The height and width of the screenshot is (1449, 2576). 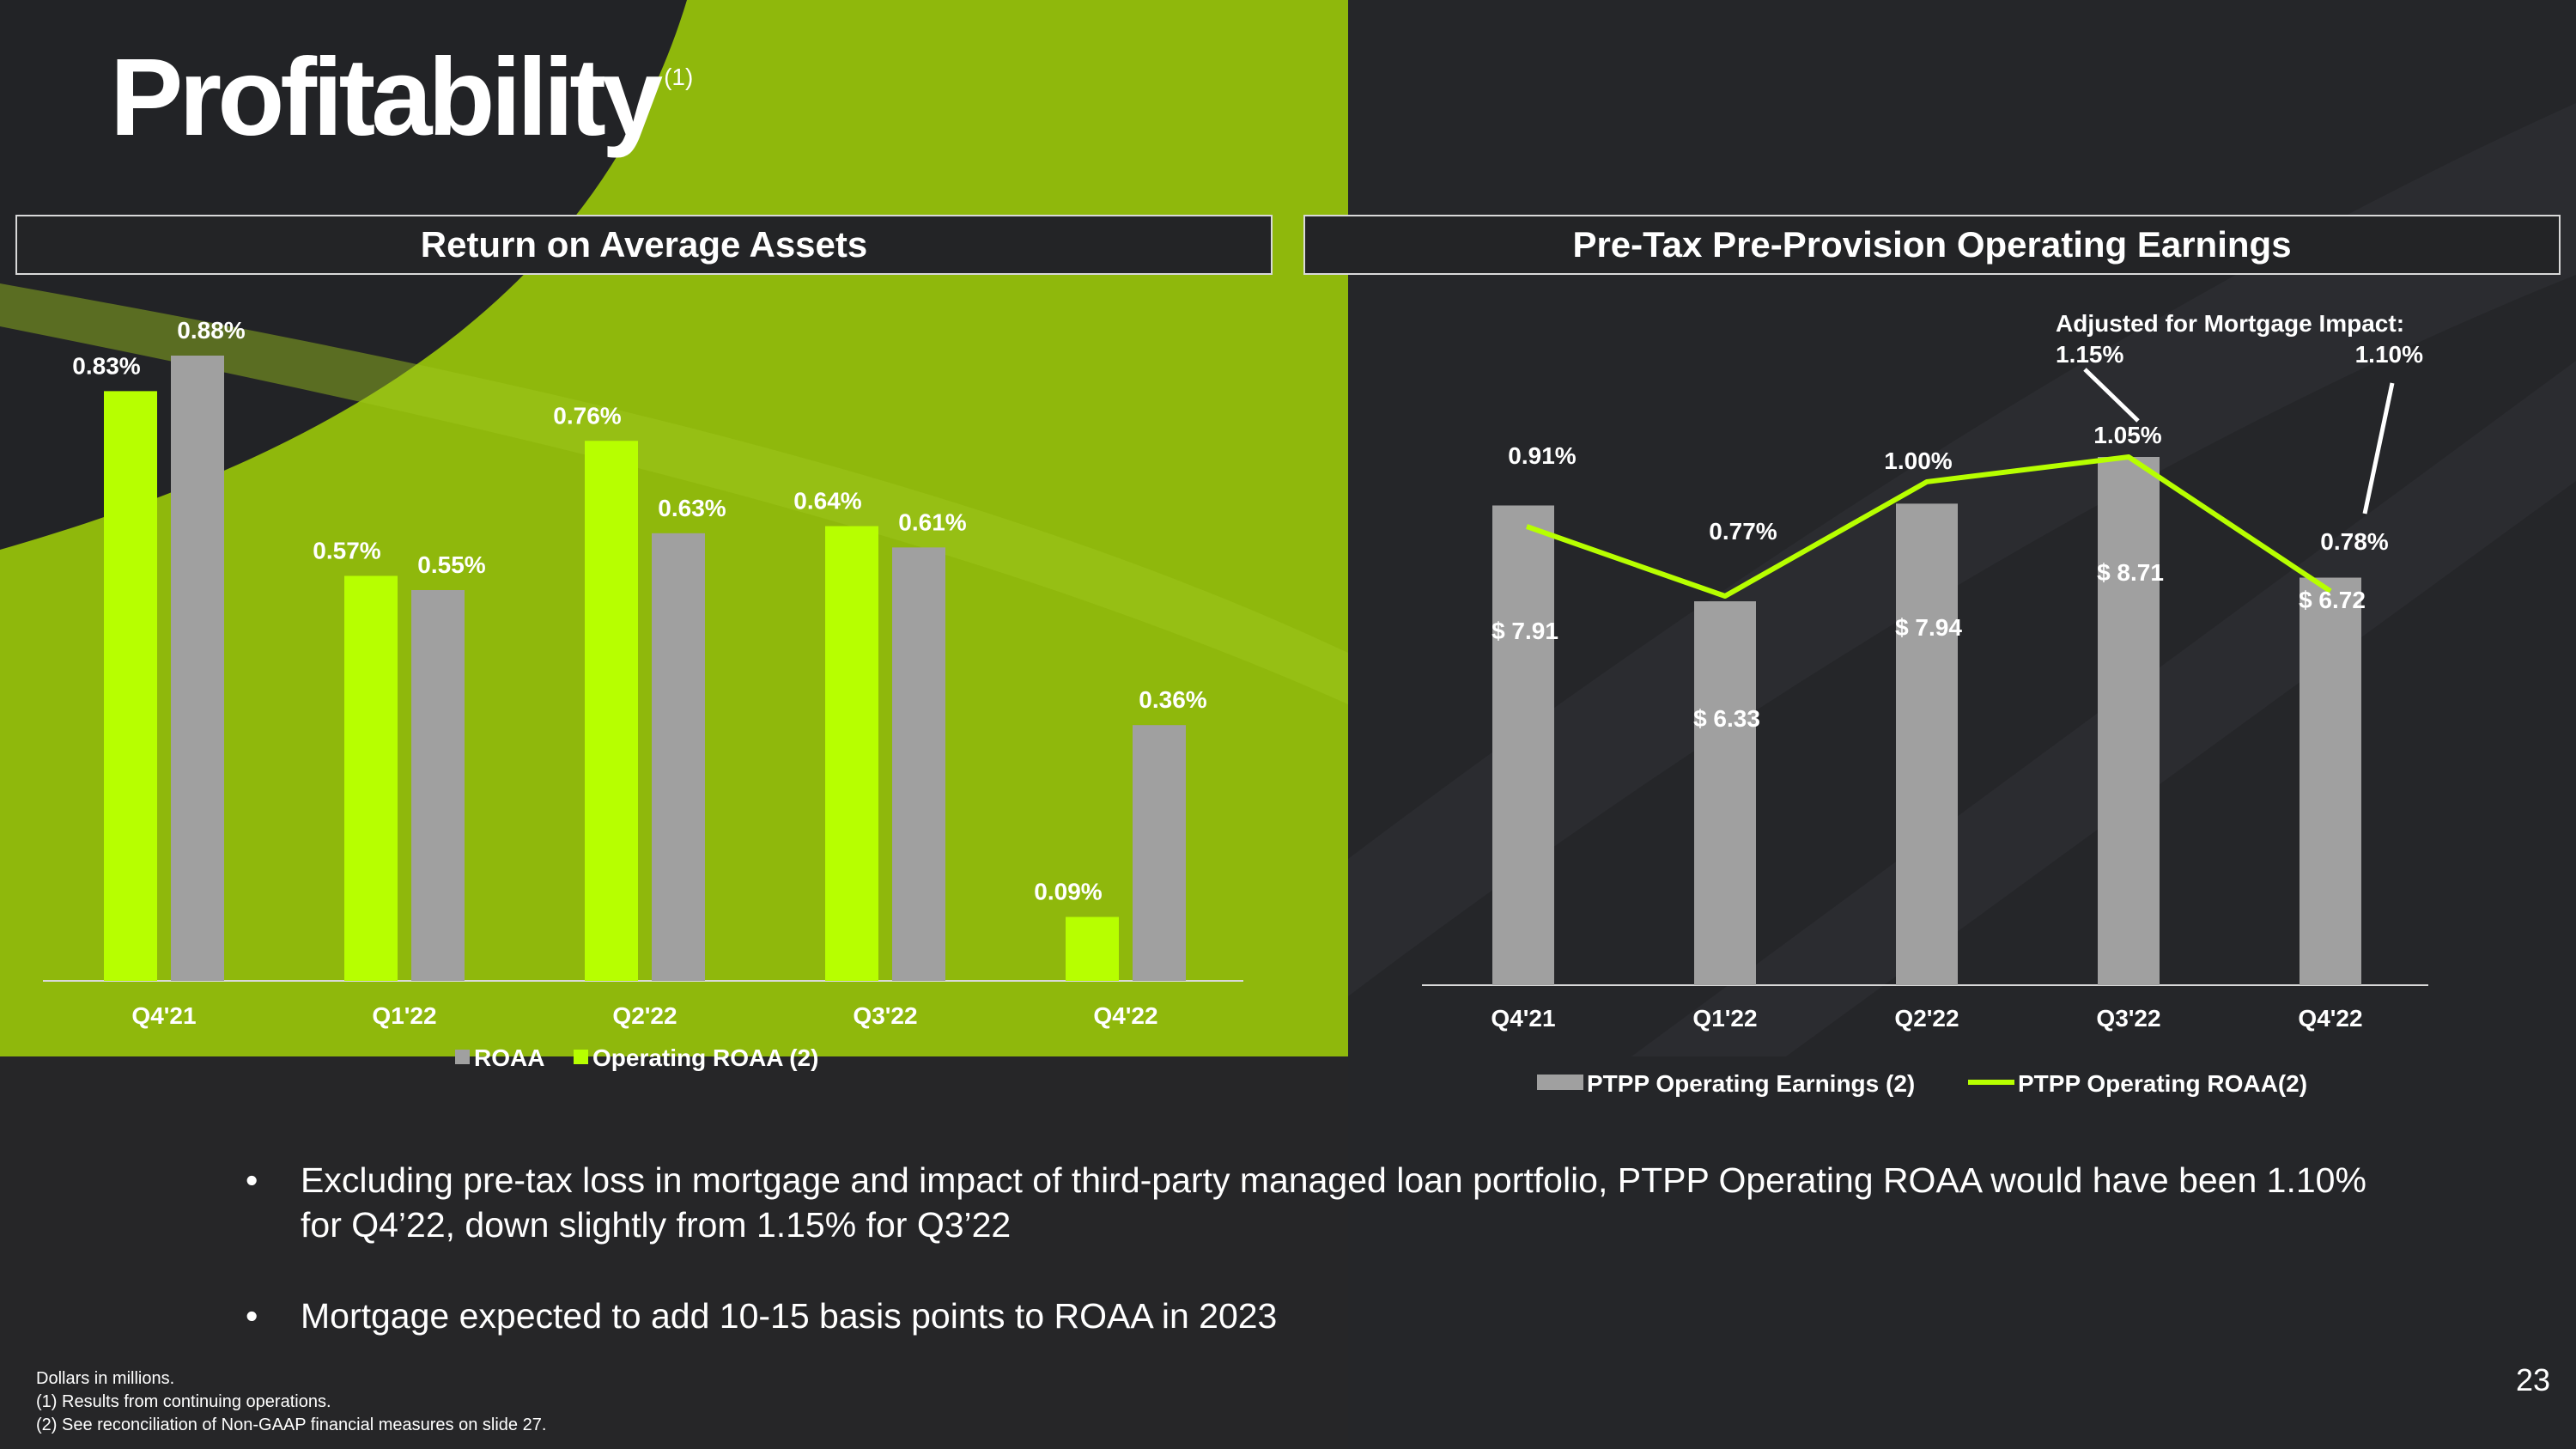 What do you see at coordinates (827, 501) in the screenshot?
I see `roaa-operating-value-label: 0.64%` at bounding box center [827, 501].